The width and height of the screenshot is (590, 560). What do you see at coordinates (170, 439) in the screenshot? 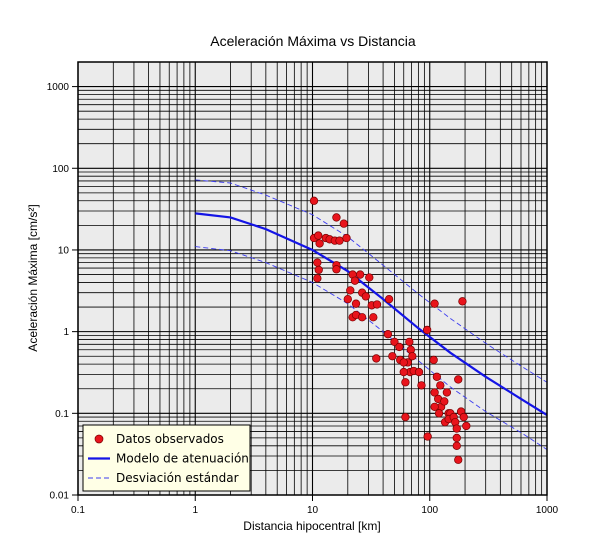
I see `legend-label: Datos observados` at bounding box center [170, 439].